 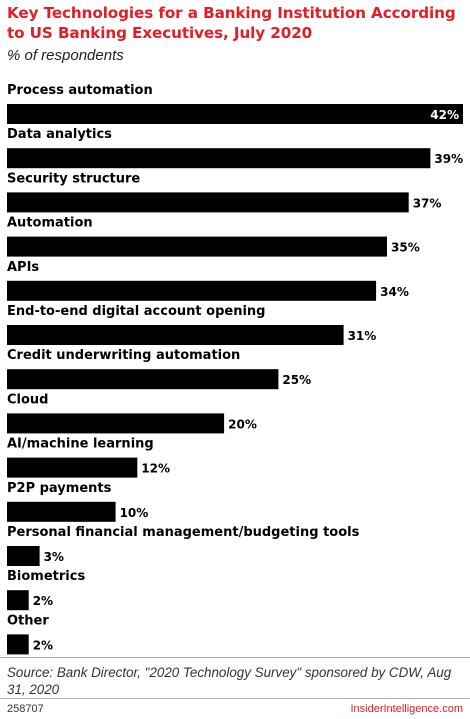 I want to click on category-label-security-structure: Security structure, so click(x=73, y=178).